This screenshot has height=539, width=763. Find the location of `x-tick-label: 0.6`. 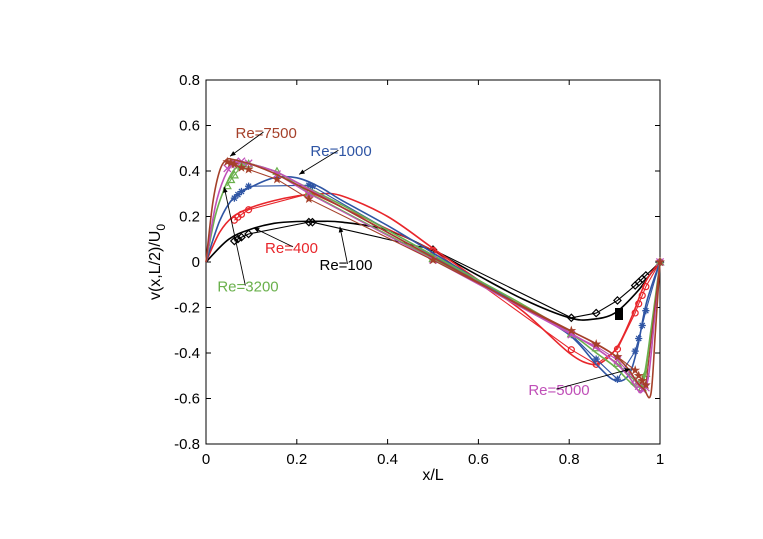

x-tick-label: 0.6 is located at coordinates (478, 459).